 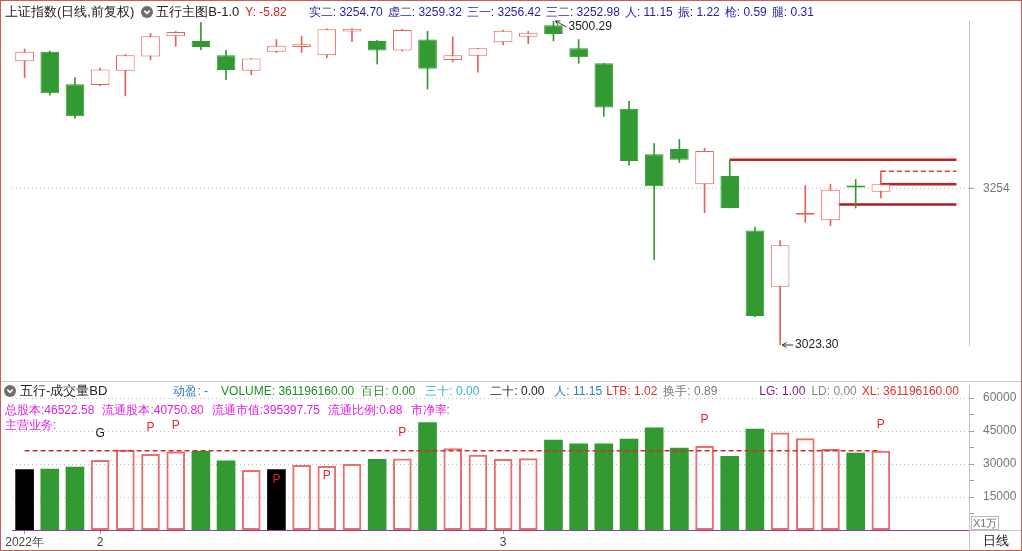 What do you see at coordinates (1000, 463) in the screenshot?
I see `y-tick-label: 30000` at bounding box center [1000, 463].